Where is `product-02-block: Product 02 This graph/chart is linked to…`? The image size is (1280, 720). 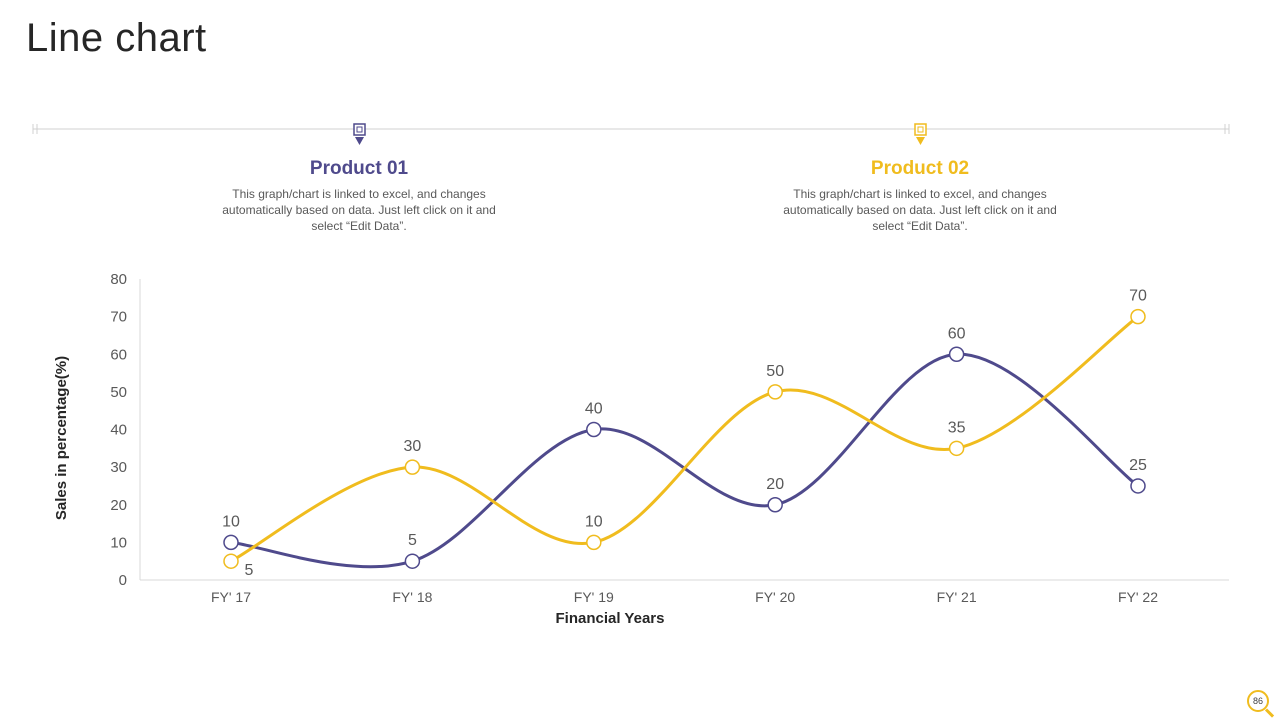 product-02-block: Product 02 This graph/chart is linked to… is located at coordinates (920, 196).